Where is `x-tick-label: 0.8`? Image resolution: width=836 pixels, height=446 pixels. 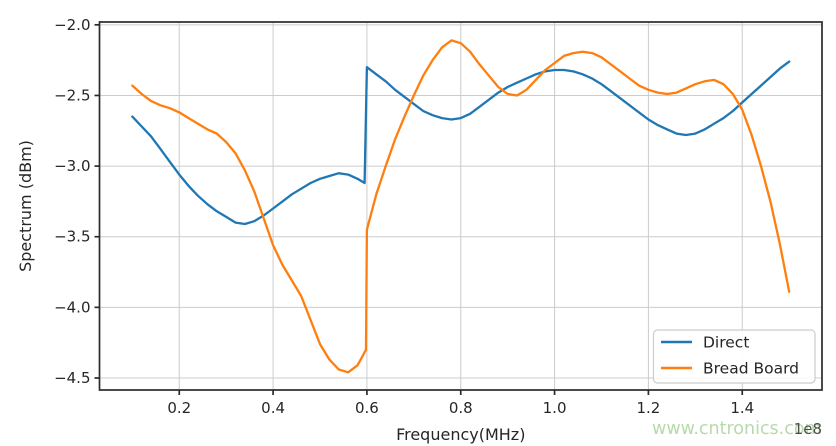 x-tick-label: 0.8 is located at coordinates (461, 408).